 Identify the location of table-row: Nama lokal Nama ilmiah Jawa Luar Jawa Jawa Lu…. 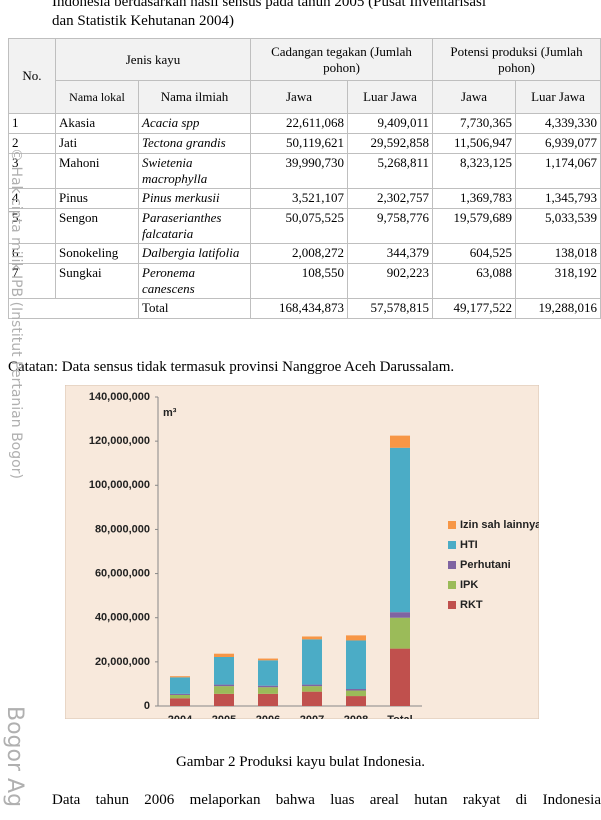
(305, 97).